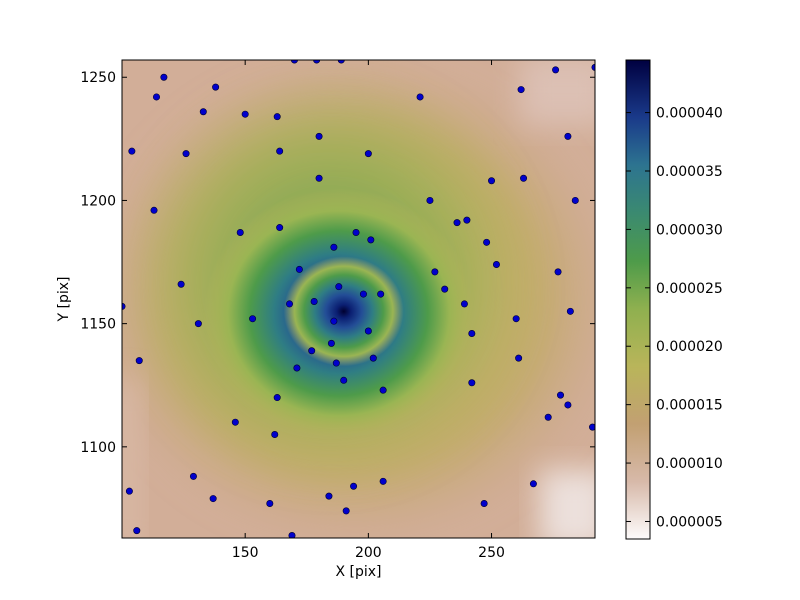 The height and width of the screenshot is (600, 800). What do you see at coordinates (689, 114) in the screenshot?
I see `colorbar-tick-label: 0.000040` at bounding box center [689, 114].